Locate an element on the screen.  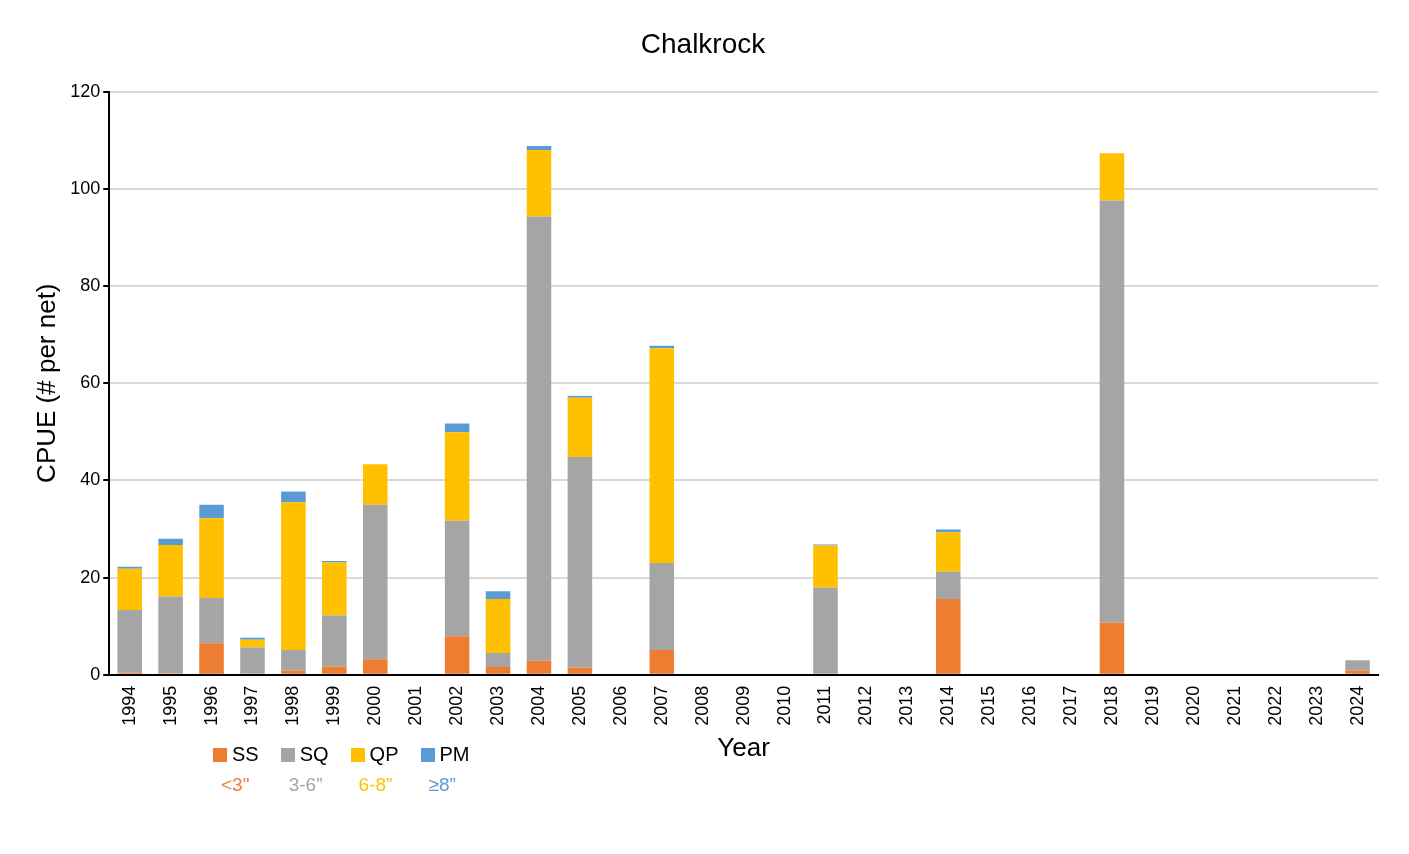
x-tick-label: 2003 is located at coordinates (497, 705).